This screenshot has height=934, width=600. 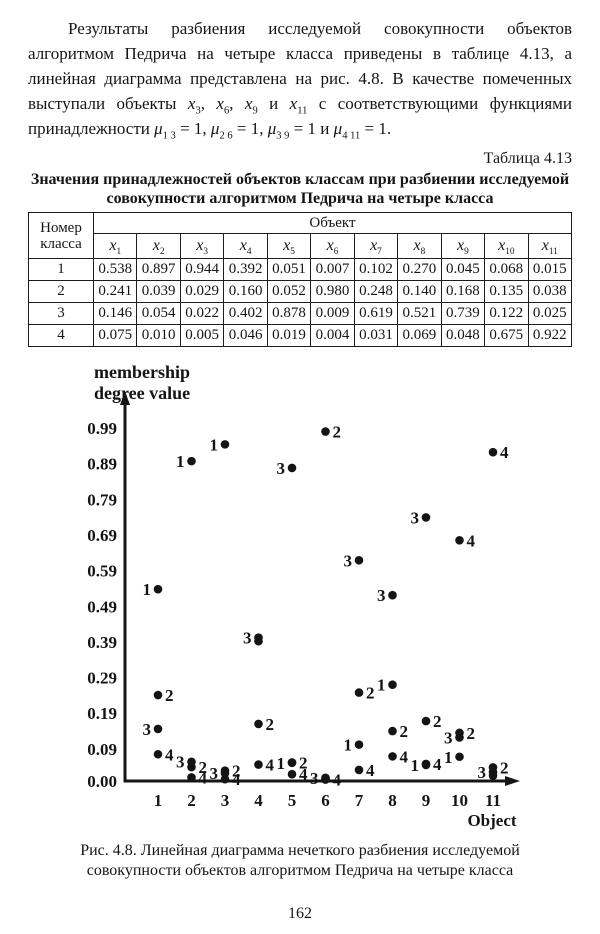 I want to click on y-tick-label: 0.29, so click(x=102, y=678).